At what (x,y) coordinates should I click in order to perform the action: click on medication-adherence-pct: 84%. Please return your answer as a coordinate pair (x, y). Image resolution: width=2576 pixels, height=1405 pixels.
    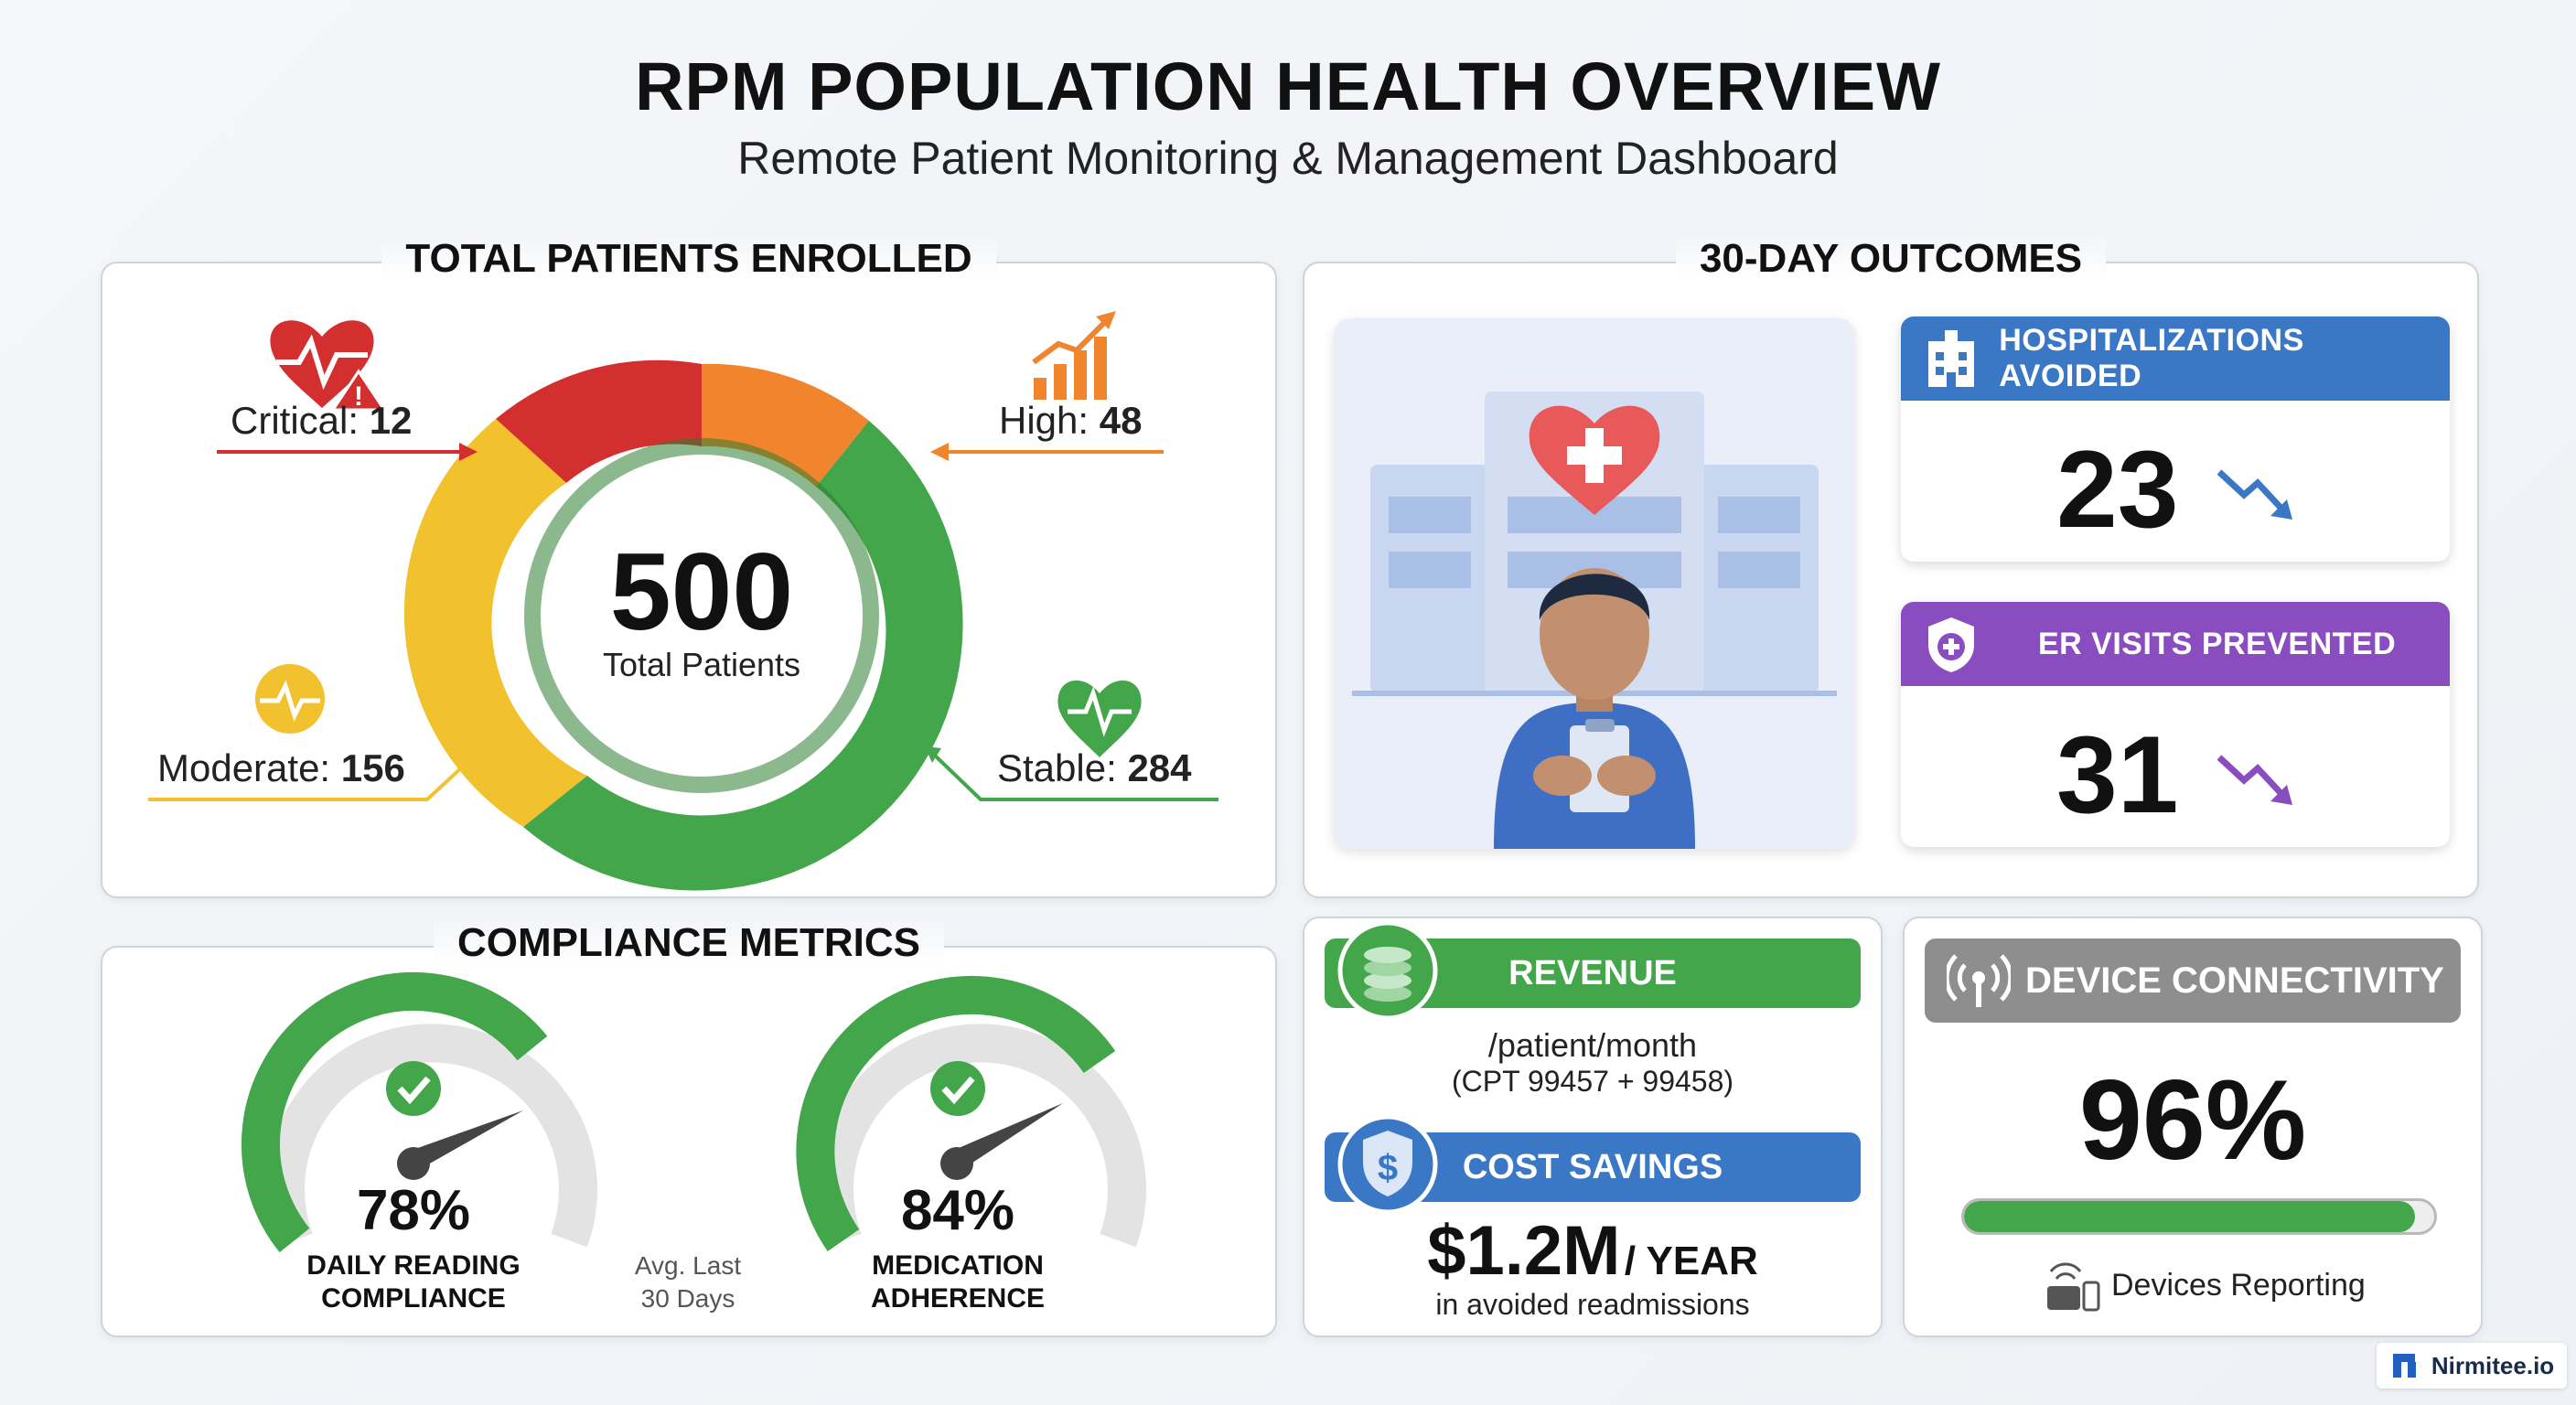
    Looking at the image, I should click on (958, 1210).